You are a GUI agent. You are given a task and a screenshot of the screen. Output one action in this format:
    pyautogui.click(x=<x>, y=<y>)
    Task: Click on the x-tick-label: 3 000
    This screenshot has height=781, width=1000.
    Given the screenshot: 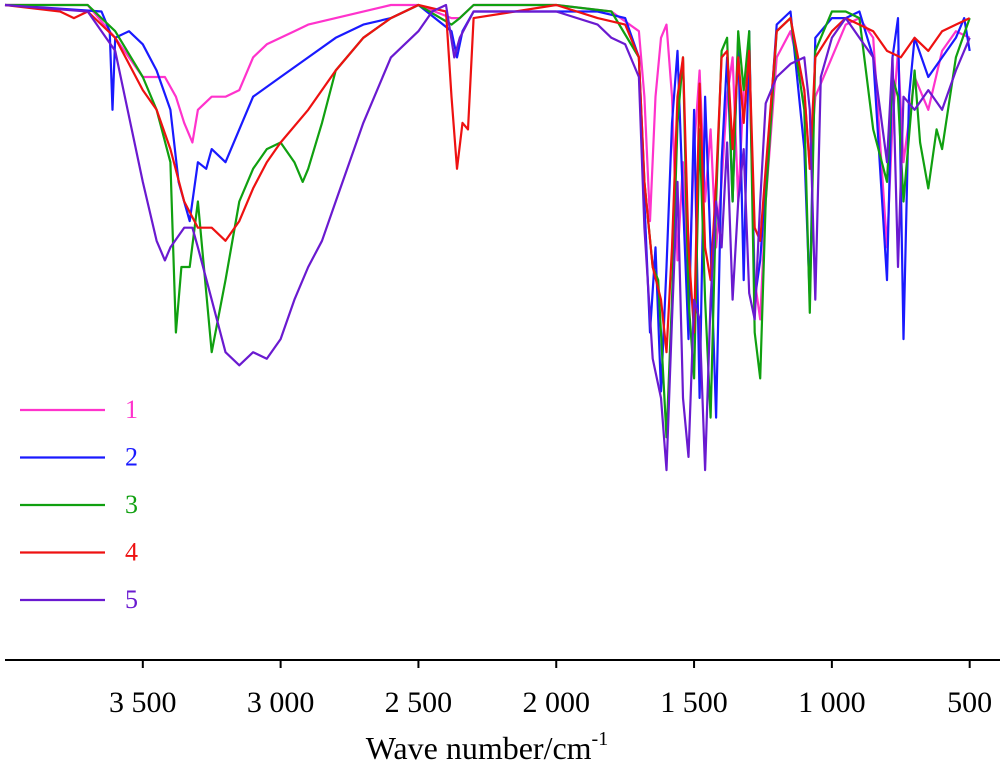 What is the action you would take?
    pyautogui.click(x=281, y=702)
    